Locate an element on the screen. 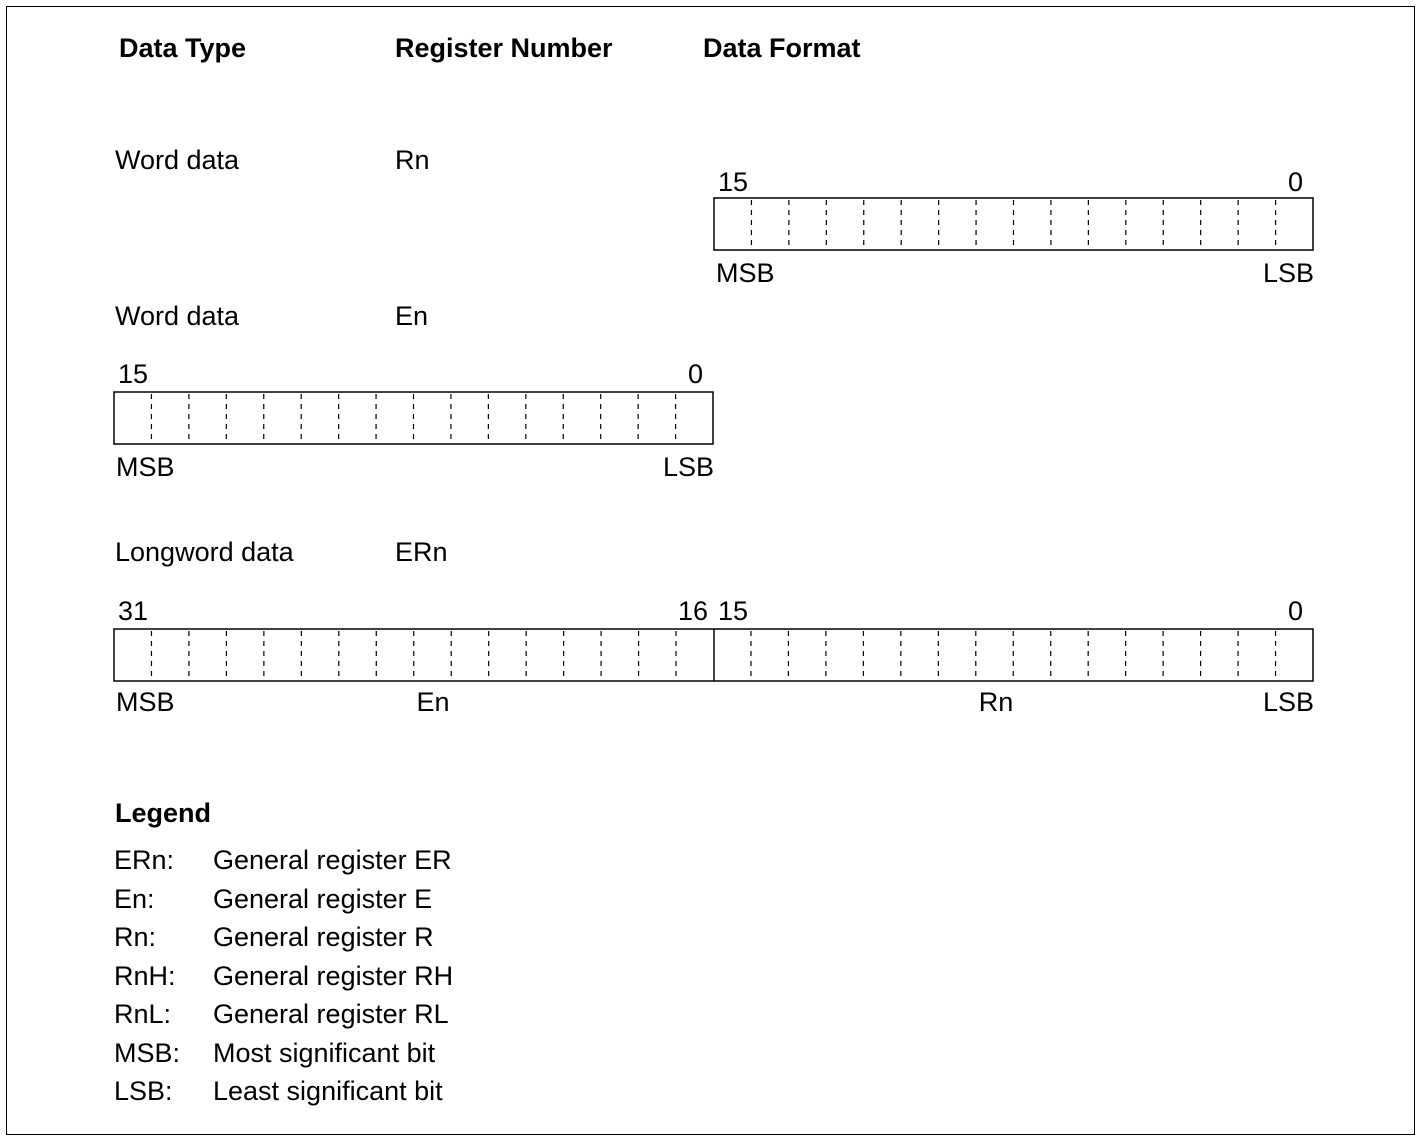  row1-lsb: LSB is located at coordinates (1288, 273).